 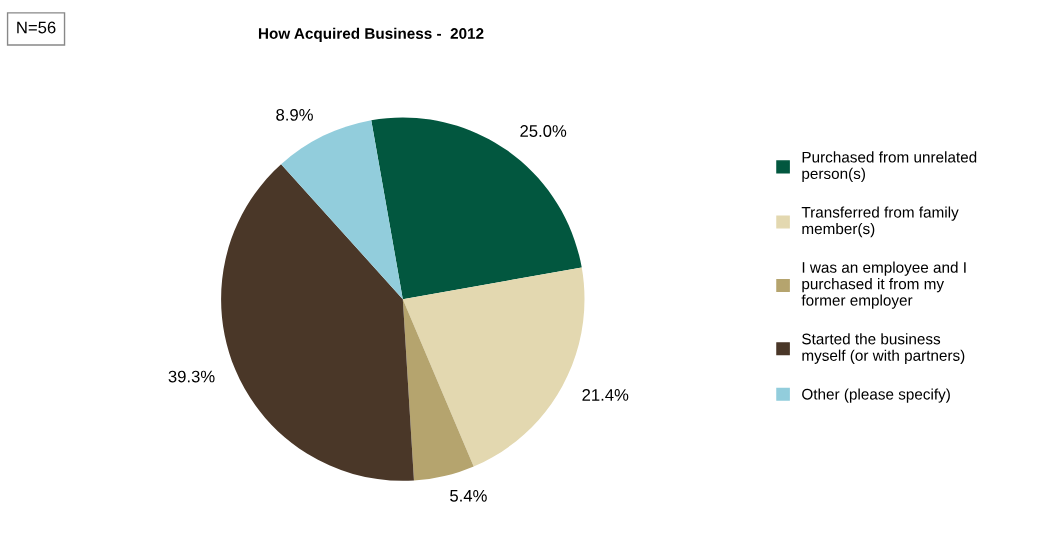 What do you see at coordinates (36, 27) in the screenshot?
I see `text: N=56` at bounding box center [36, 27].